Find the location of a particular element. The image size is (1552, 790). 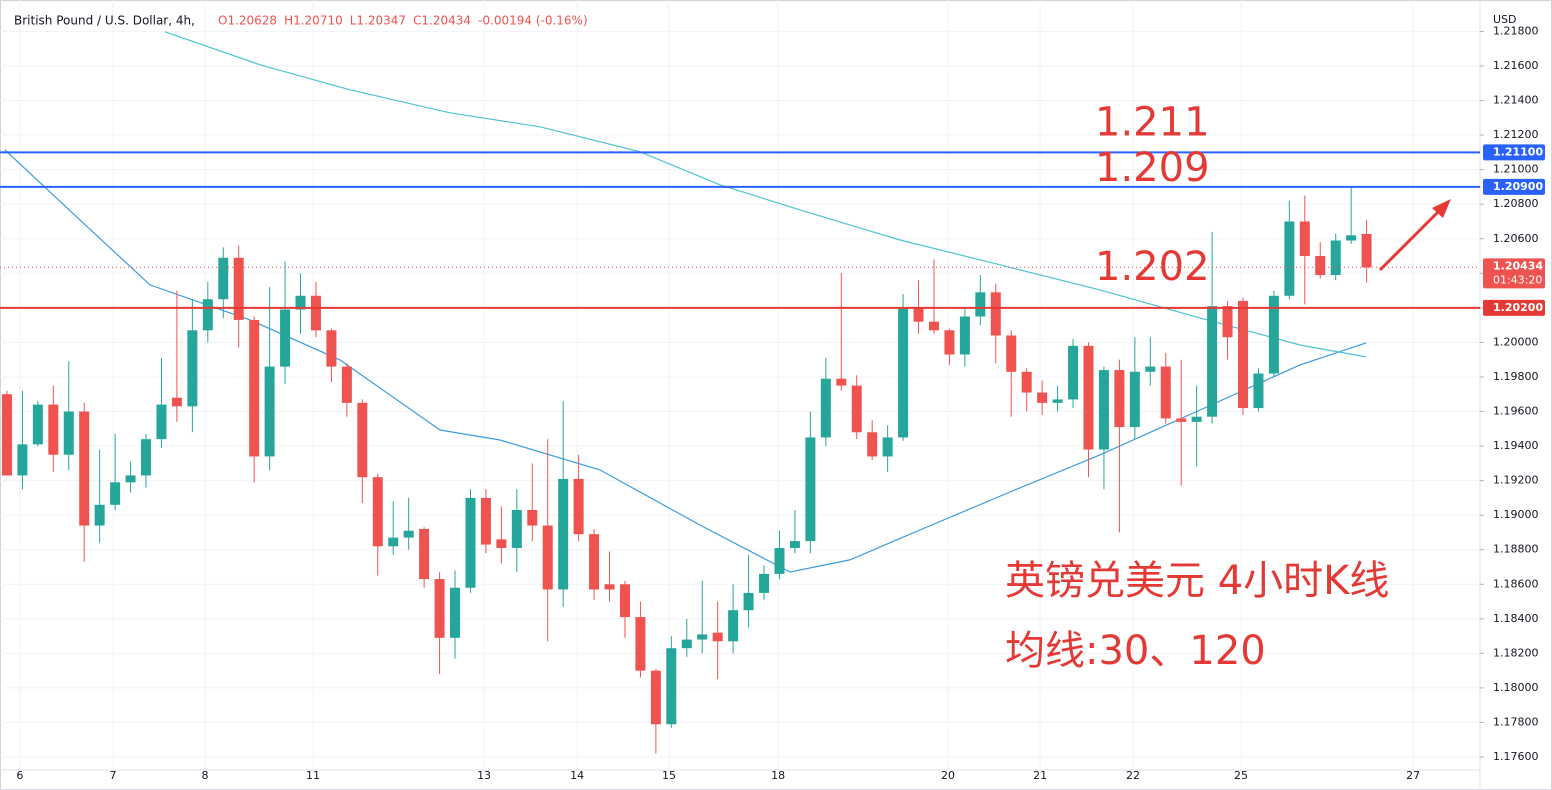

ohlc-legend: C1.20434 is located at coordinates (442, 21).